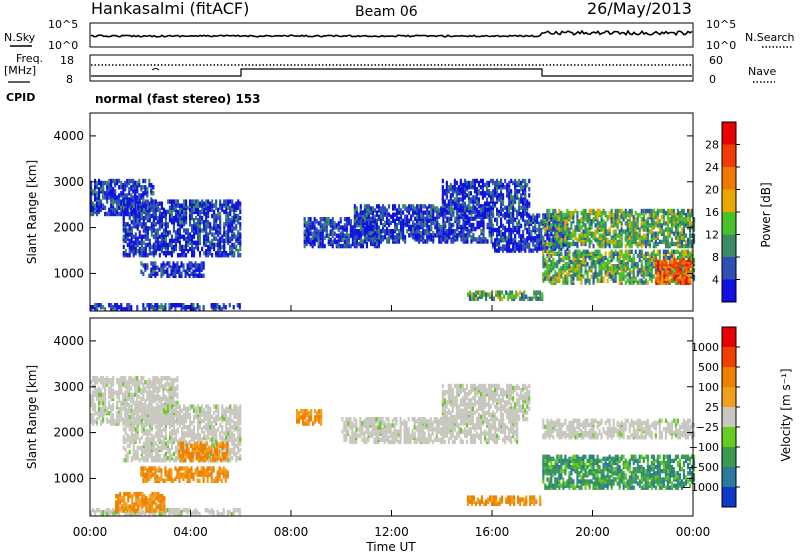  What do you see at coordinates (386, 12) in the screenshot?
I see `beam-title: Beam 06` at bounding box center [386, 12].